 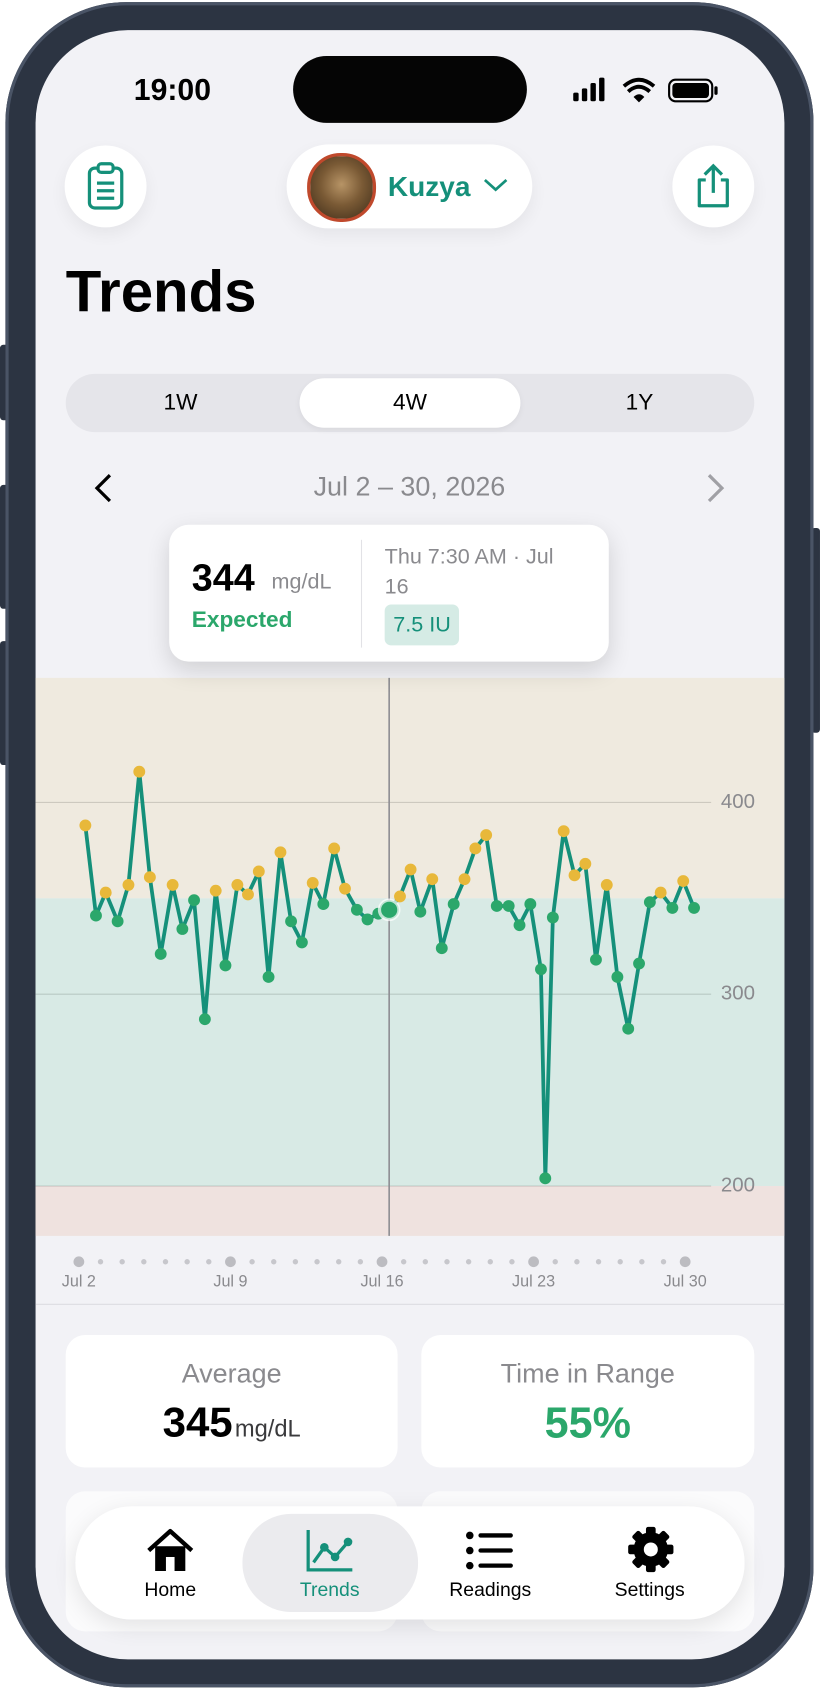 What do you see at coordinates (342, 187) in the screenshot?
I see `avatar` at bounding box center [342, 187].